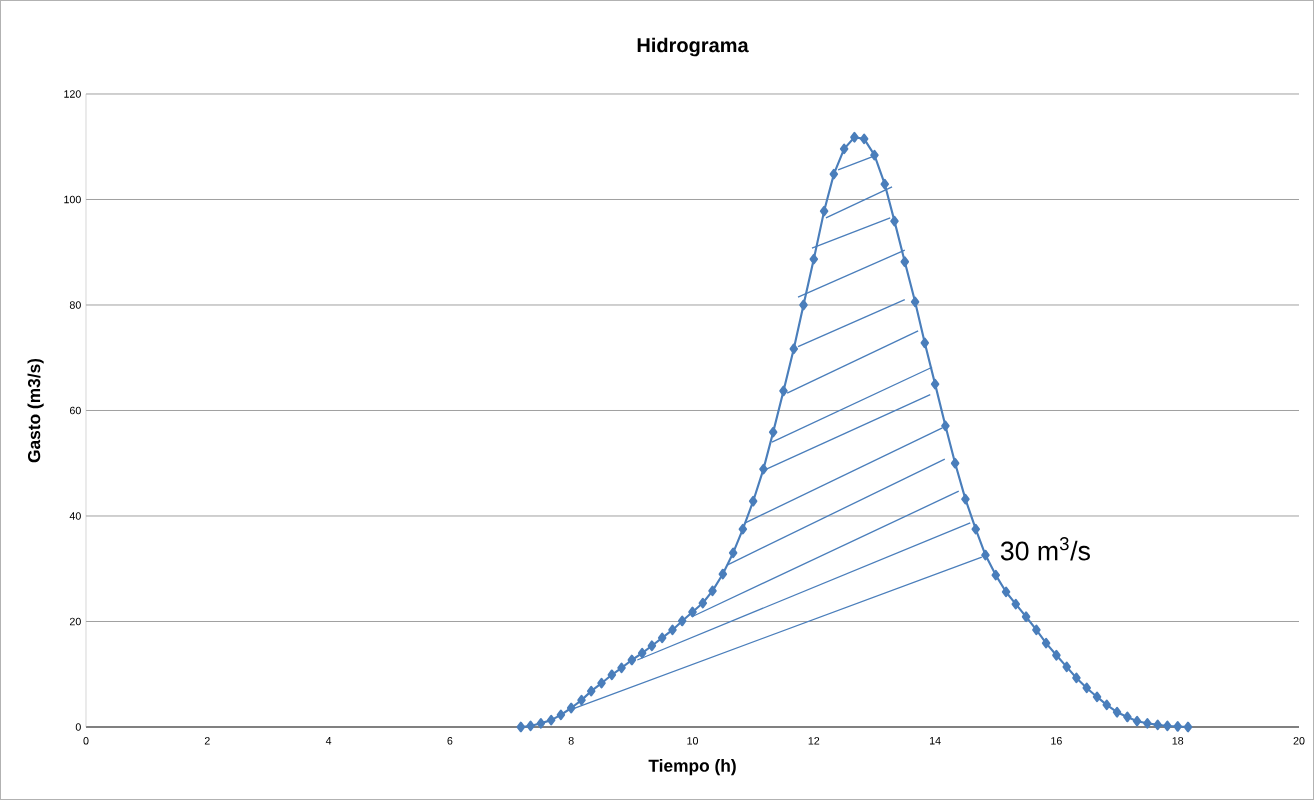  Describe the element at coordinates (1299, 741) in the screenshot. I see `x-tick-label: 20` at that location.